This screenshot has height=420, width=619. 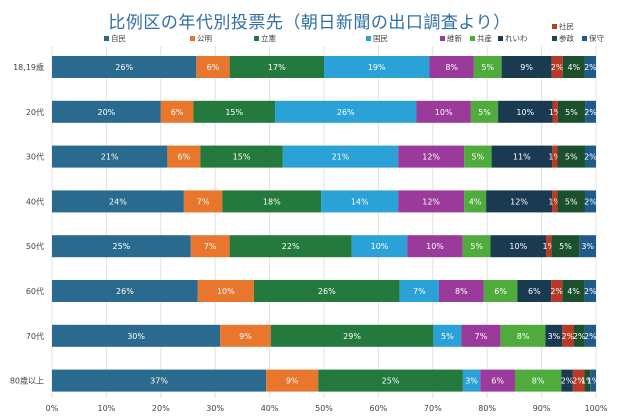 I want to click on x-tick-label: 100%, so click(x=596, y=408).